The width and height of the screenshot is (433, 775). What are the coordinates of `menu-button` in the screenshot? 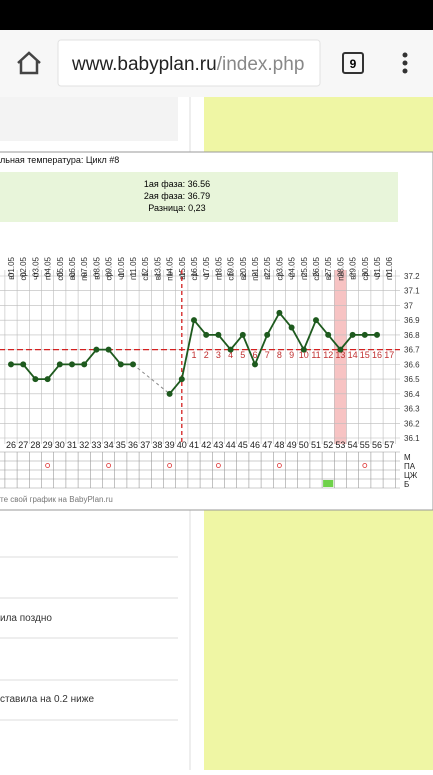 It's located at (405, 63).